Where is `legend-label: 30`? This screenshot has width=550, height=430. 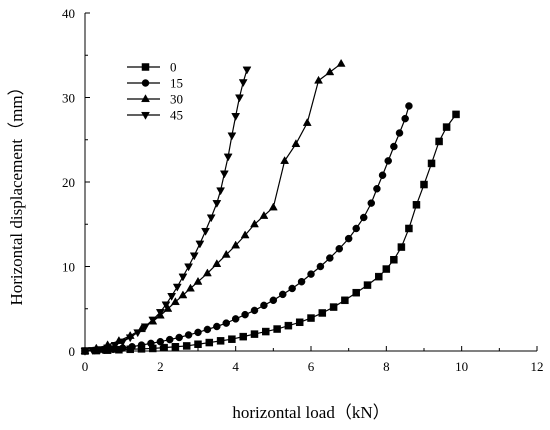
legend-label: 30 is located at coordinates (176, 99).